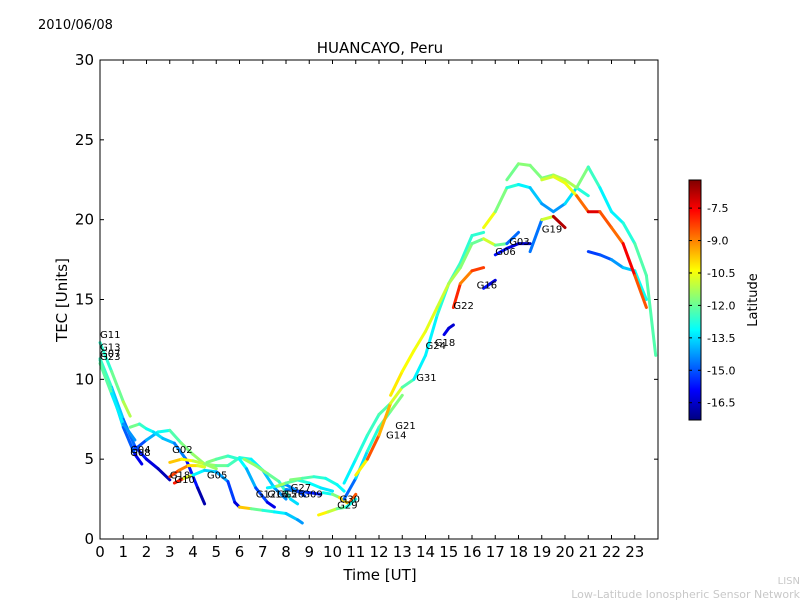  What do you see at coordinates (123, 552) in the screenshot?
I see `x-tick-label: 1` at bounding box center [123, 552].